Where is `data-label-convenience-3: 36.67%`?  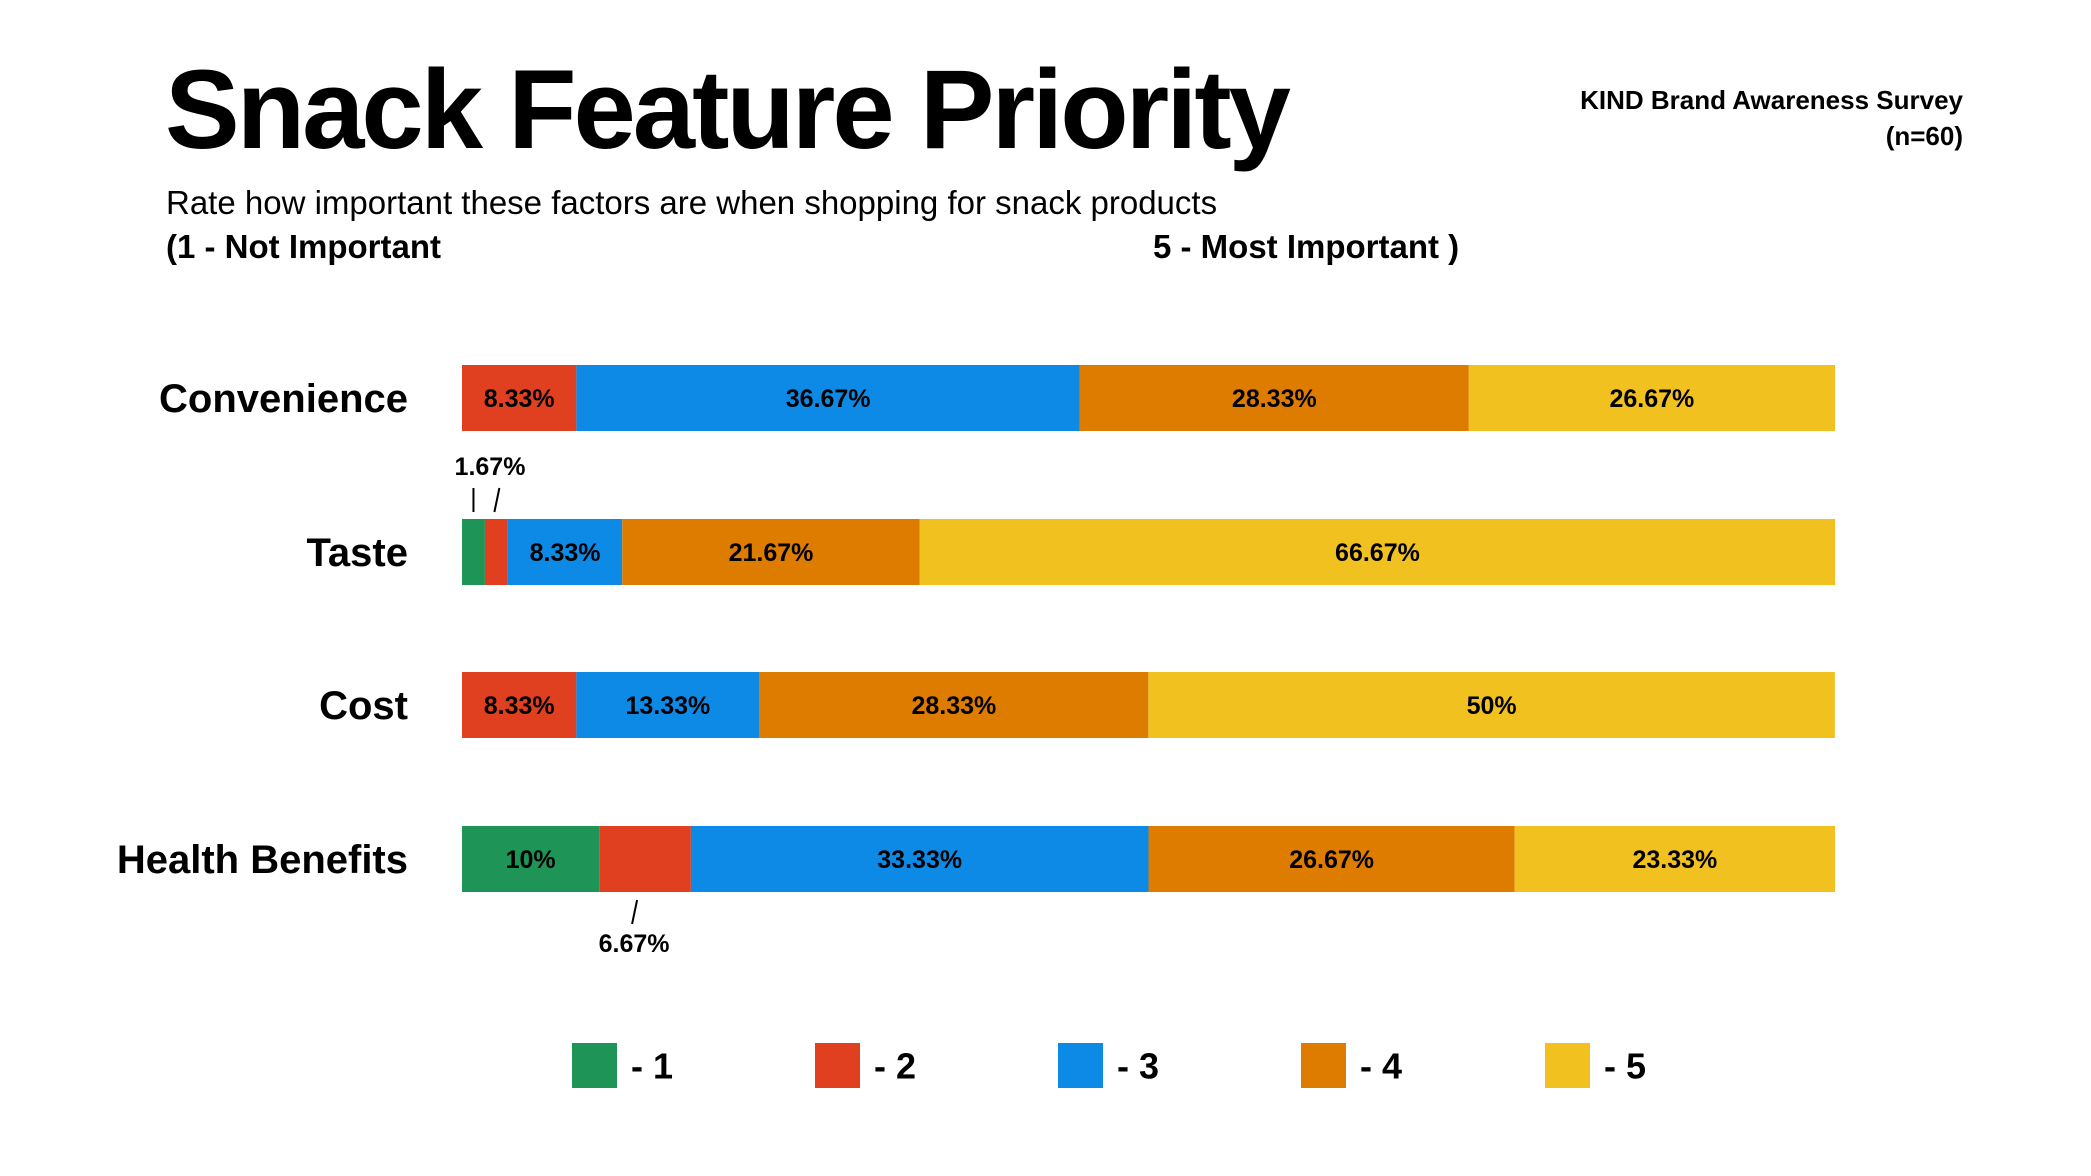 data-label-convenience-3: 36.67% is located at coordinates (828, 399).